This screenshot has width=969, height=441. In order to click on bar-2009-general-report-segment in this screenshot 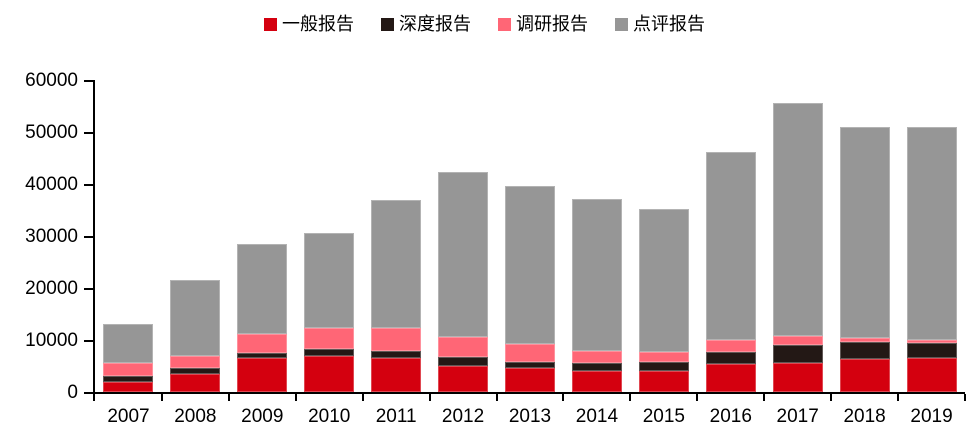, I will do `click(262, 375)`.